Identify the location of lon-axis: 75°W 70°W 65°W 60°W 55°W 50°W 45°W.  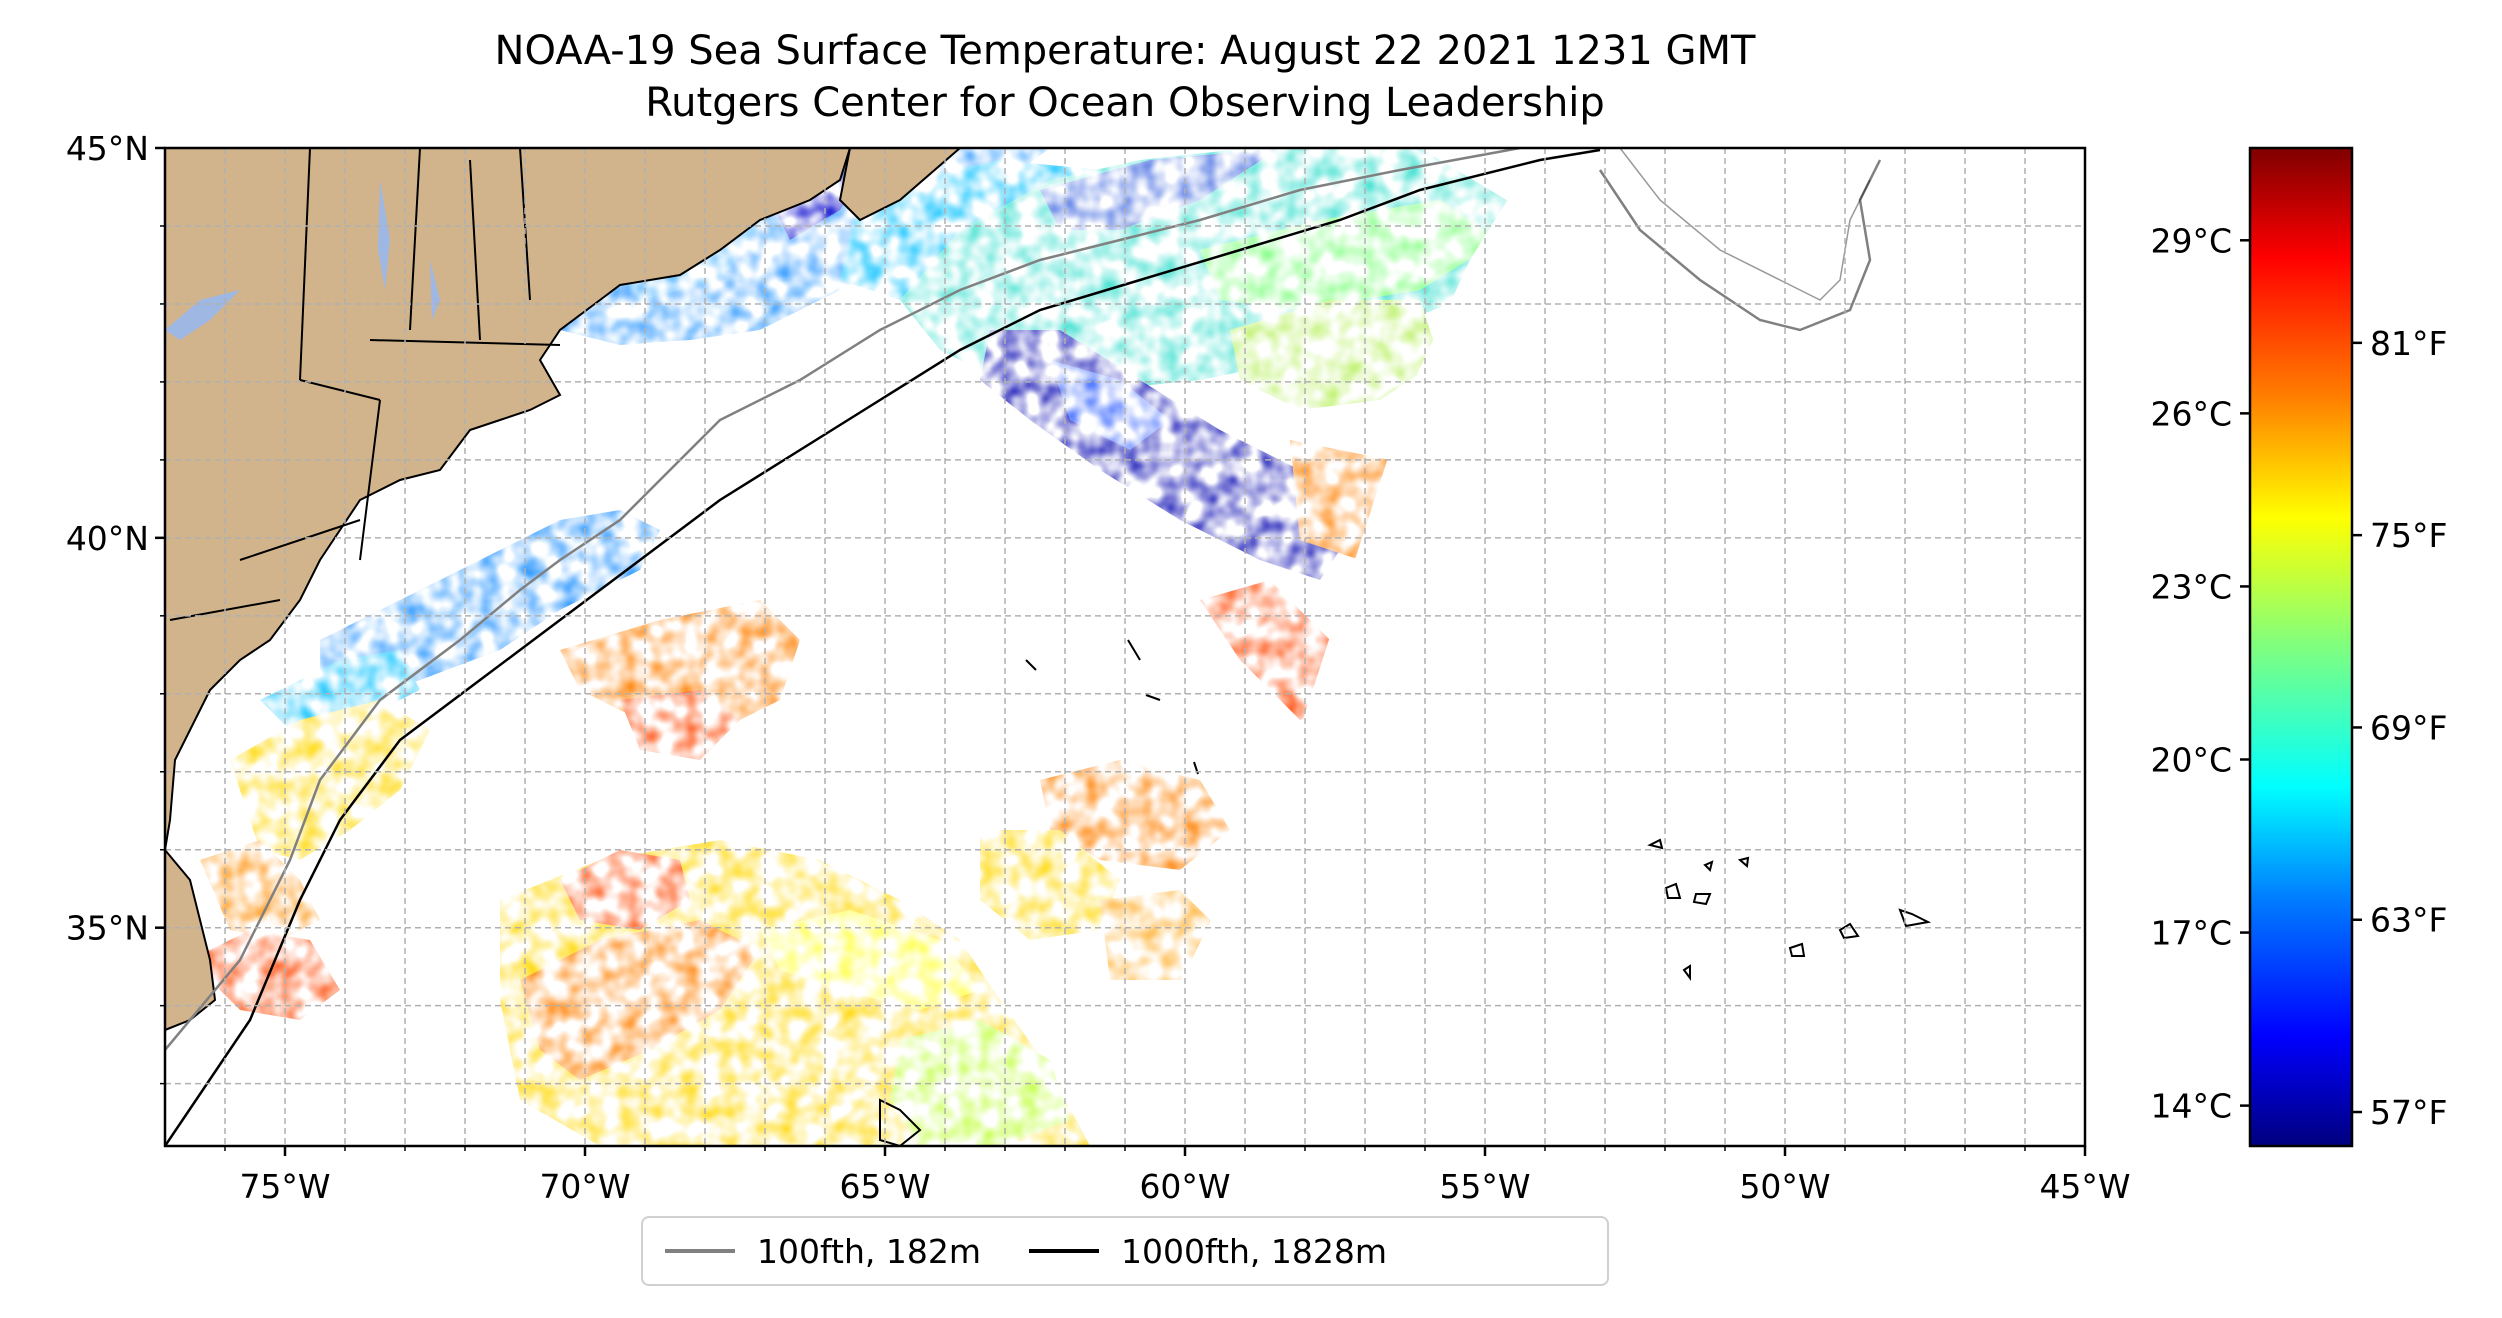
(1177, 1176).